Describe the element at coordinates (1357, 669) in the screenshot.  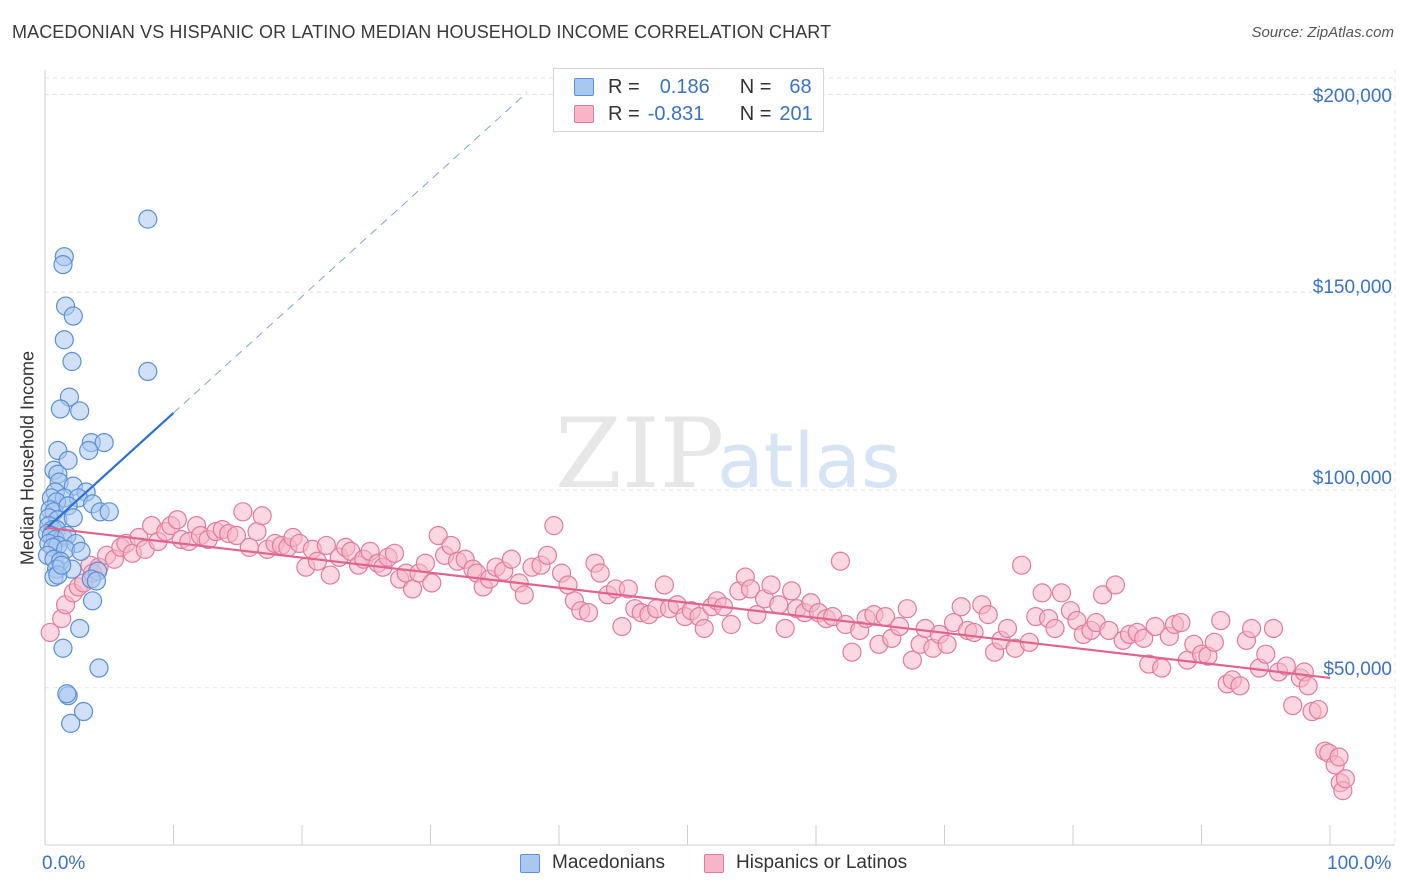
I see `y-tick-label: $50,000` at that location.